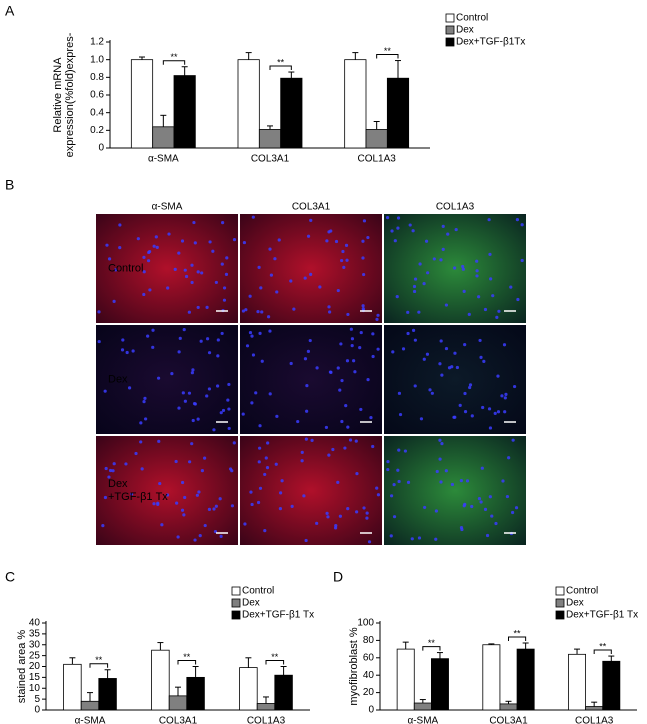  What do you see at coordinates (236, 615) in the screenshot?
I see `legend-swatch` at bounding box center [236, 615].